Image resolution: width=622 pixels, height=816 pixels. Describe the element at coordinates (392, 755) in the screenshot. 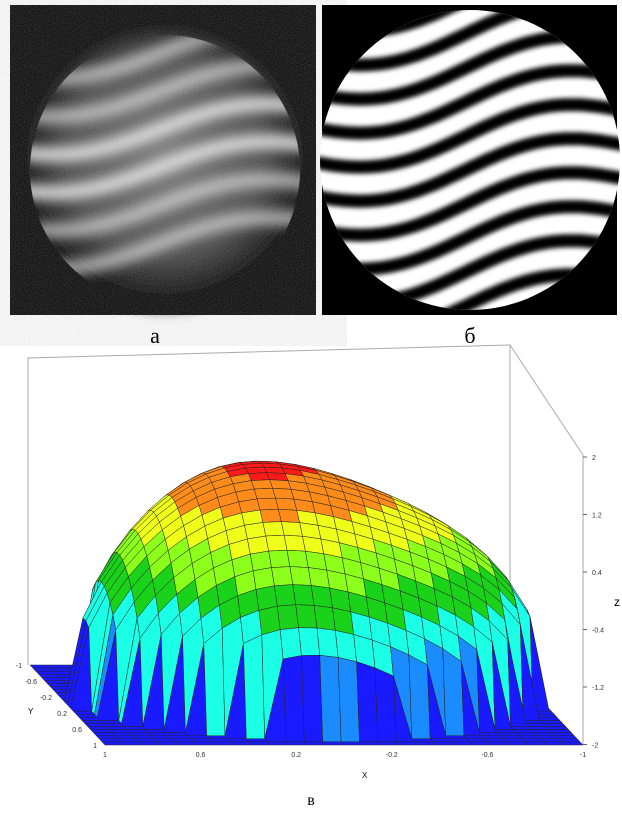

I see `x-tick-label: -0.2` at that location.